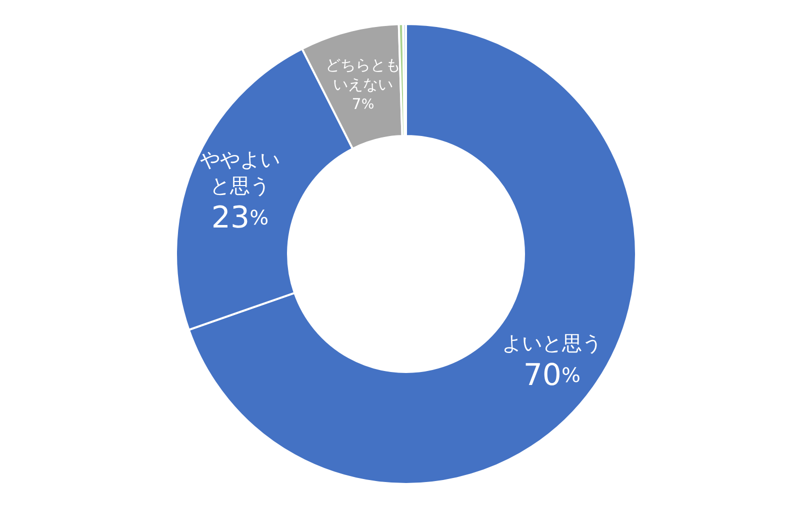  What do you see at coordinates (363, 104) in the screenshot?
I see `data-label: 7%` at bounding box center [363, 104].